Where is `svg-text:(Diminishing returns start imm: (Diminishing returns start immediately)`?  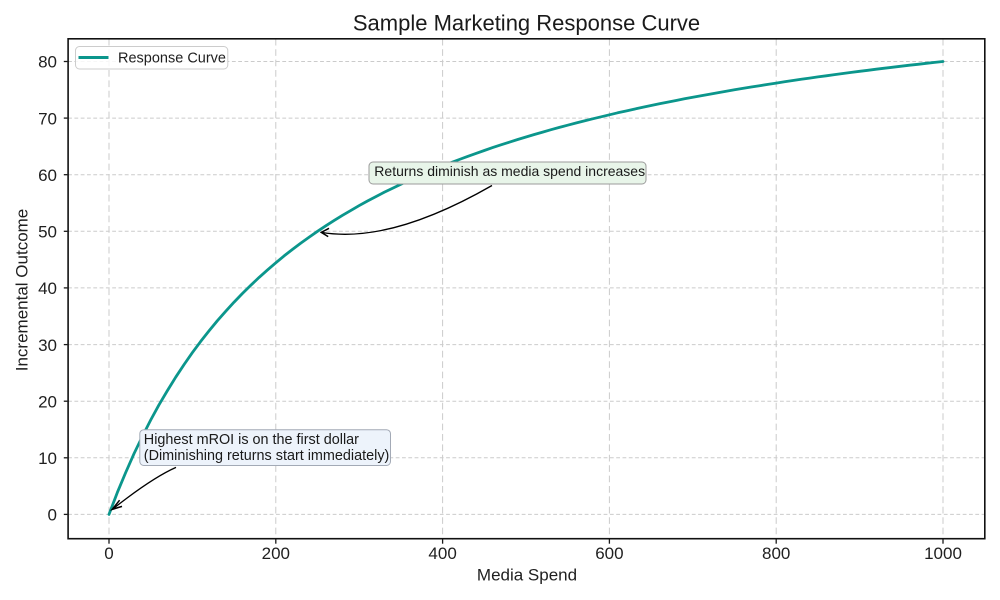
svg-text:(Diminishing returns start imm: (Diminishing returns start immediately) is located at coordinates (267, 456).